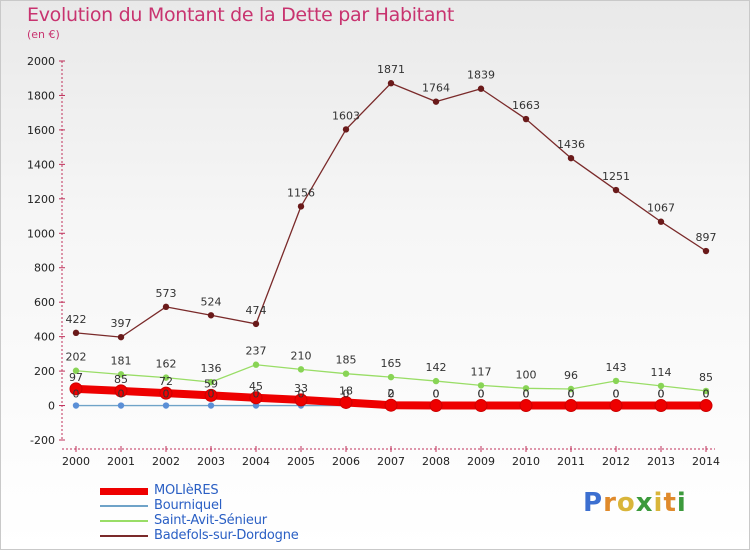  What do you see at coordinates (301, 355) in the screenshot?
I see `data-label-saint-avit-senieur-2005: 210` at bounding box center [301, 355].